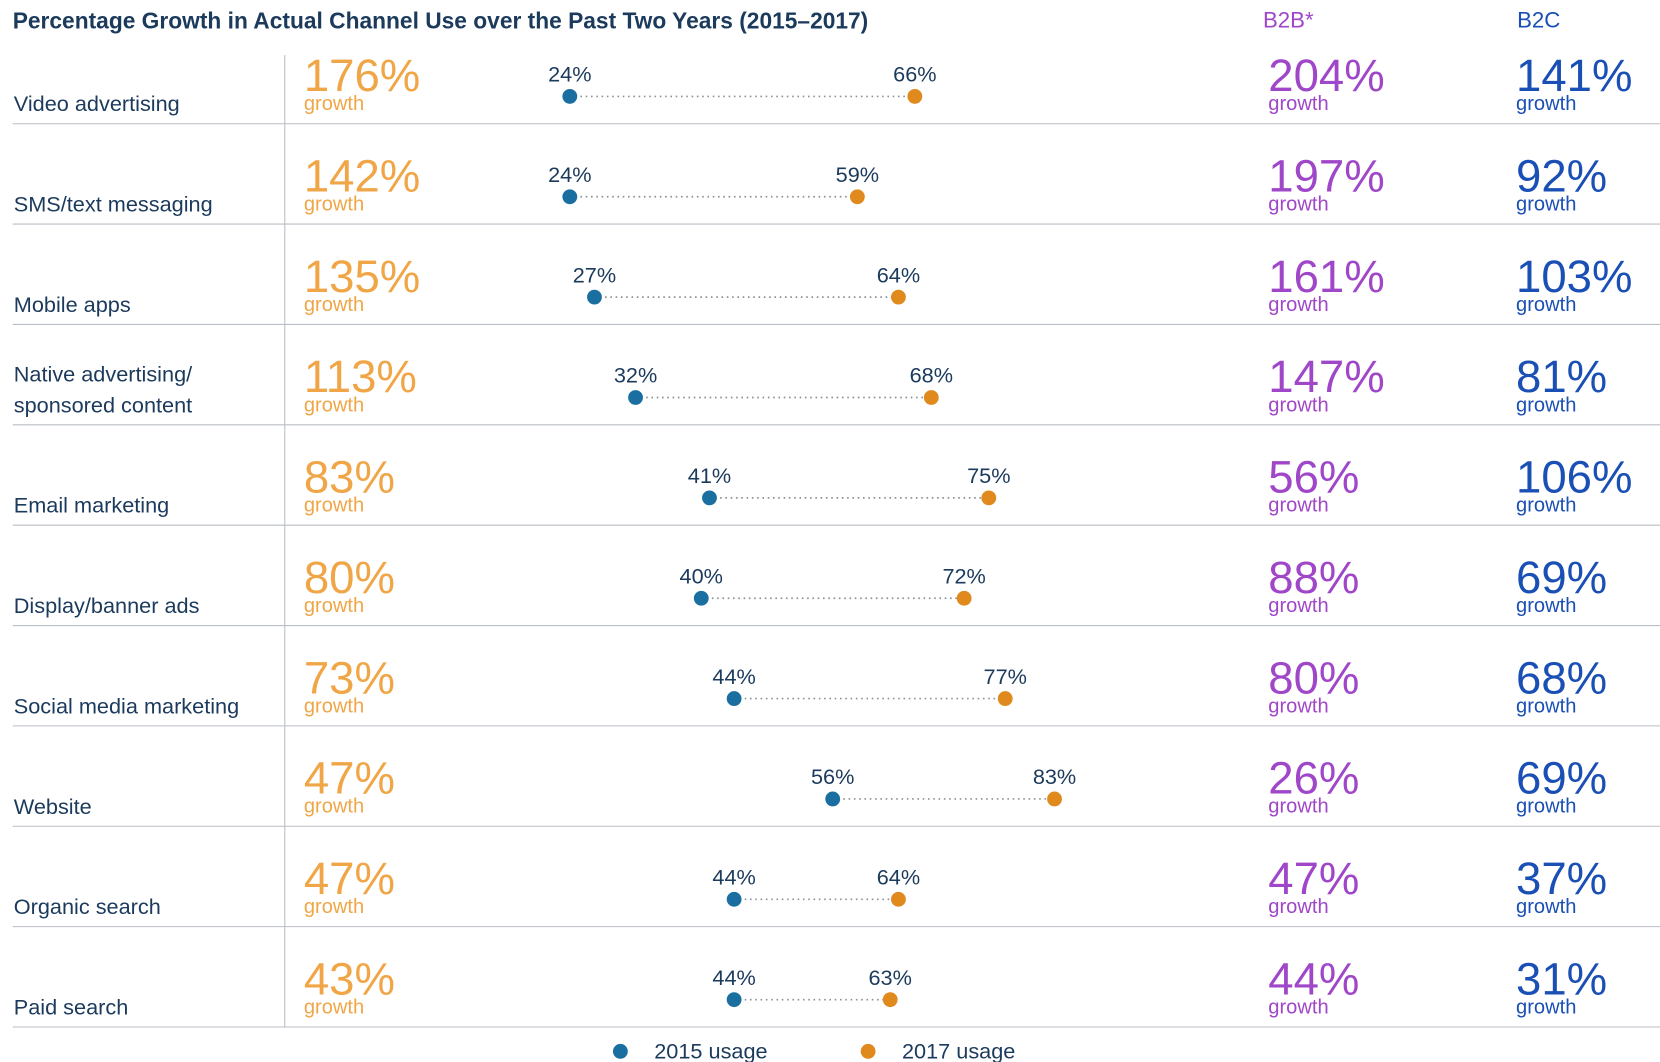 The image size is (1660, 1062). What do you see at coordinates (349, 677) in the screenshot?
I see `growth-value: 73%` at bounding box center [349, 677].